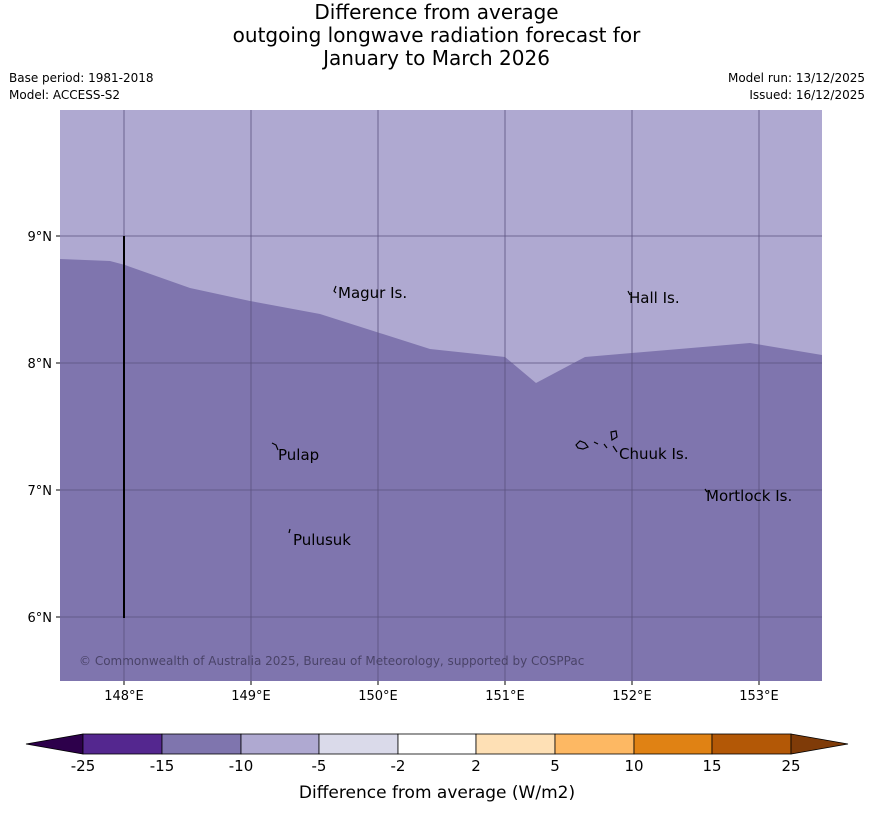 This screenshot has height=816, width=873. I want to click on lon-tick-152: 152°E, so click(632, 696).